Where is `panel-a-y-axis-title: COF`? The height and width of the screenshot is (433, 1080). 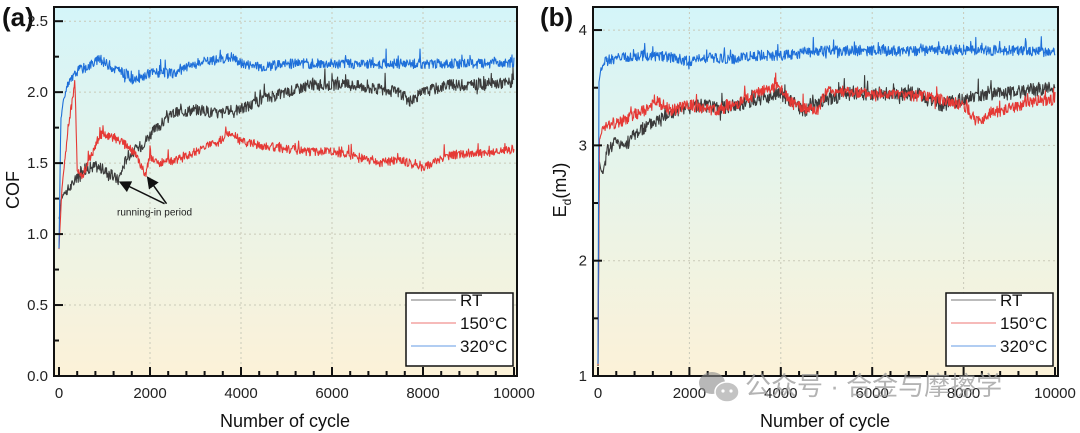
panel-a-y-axis-title: COF is located at coordinates (13, 190).